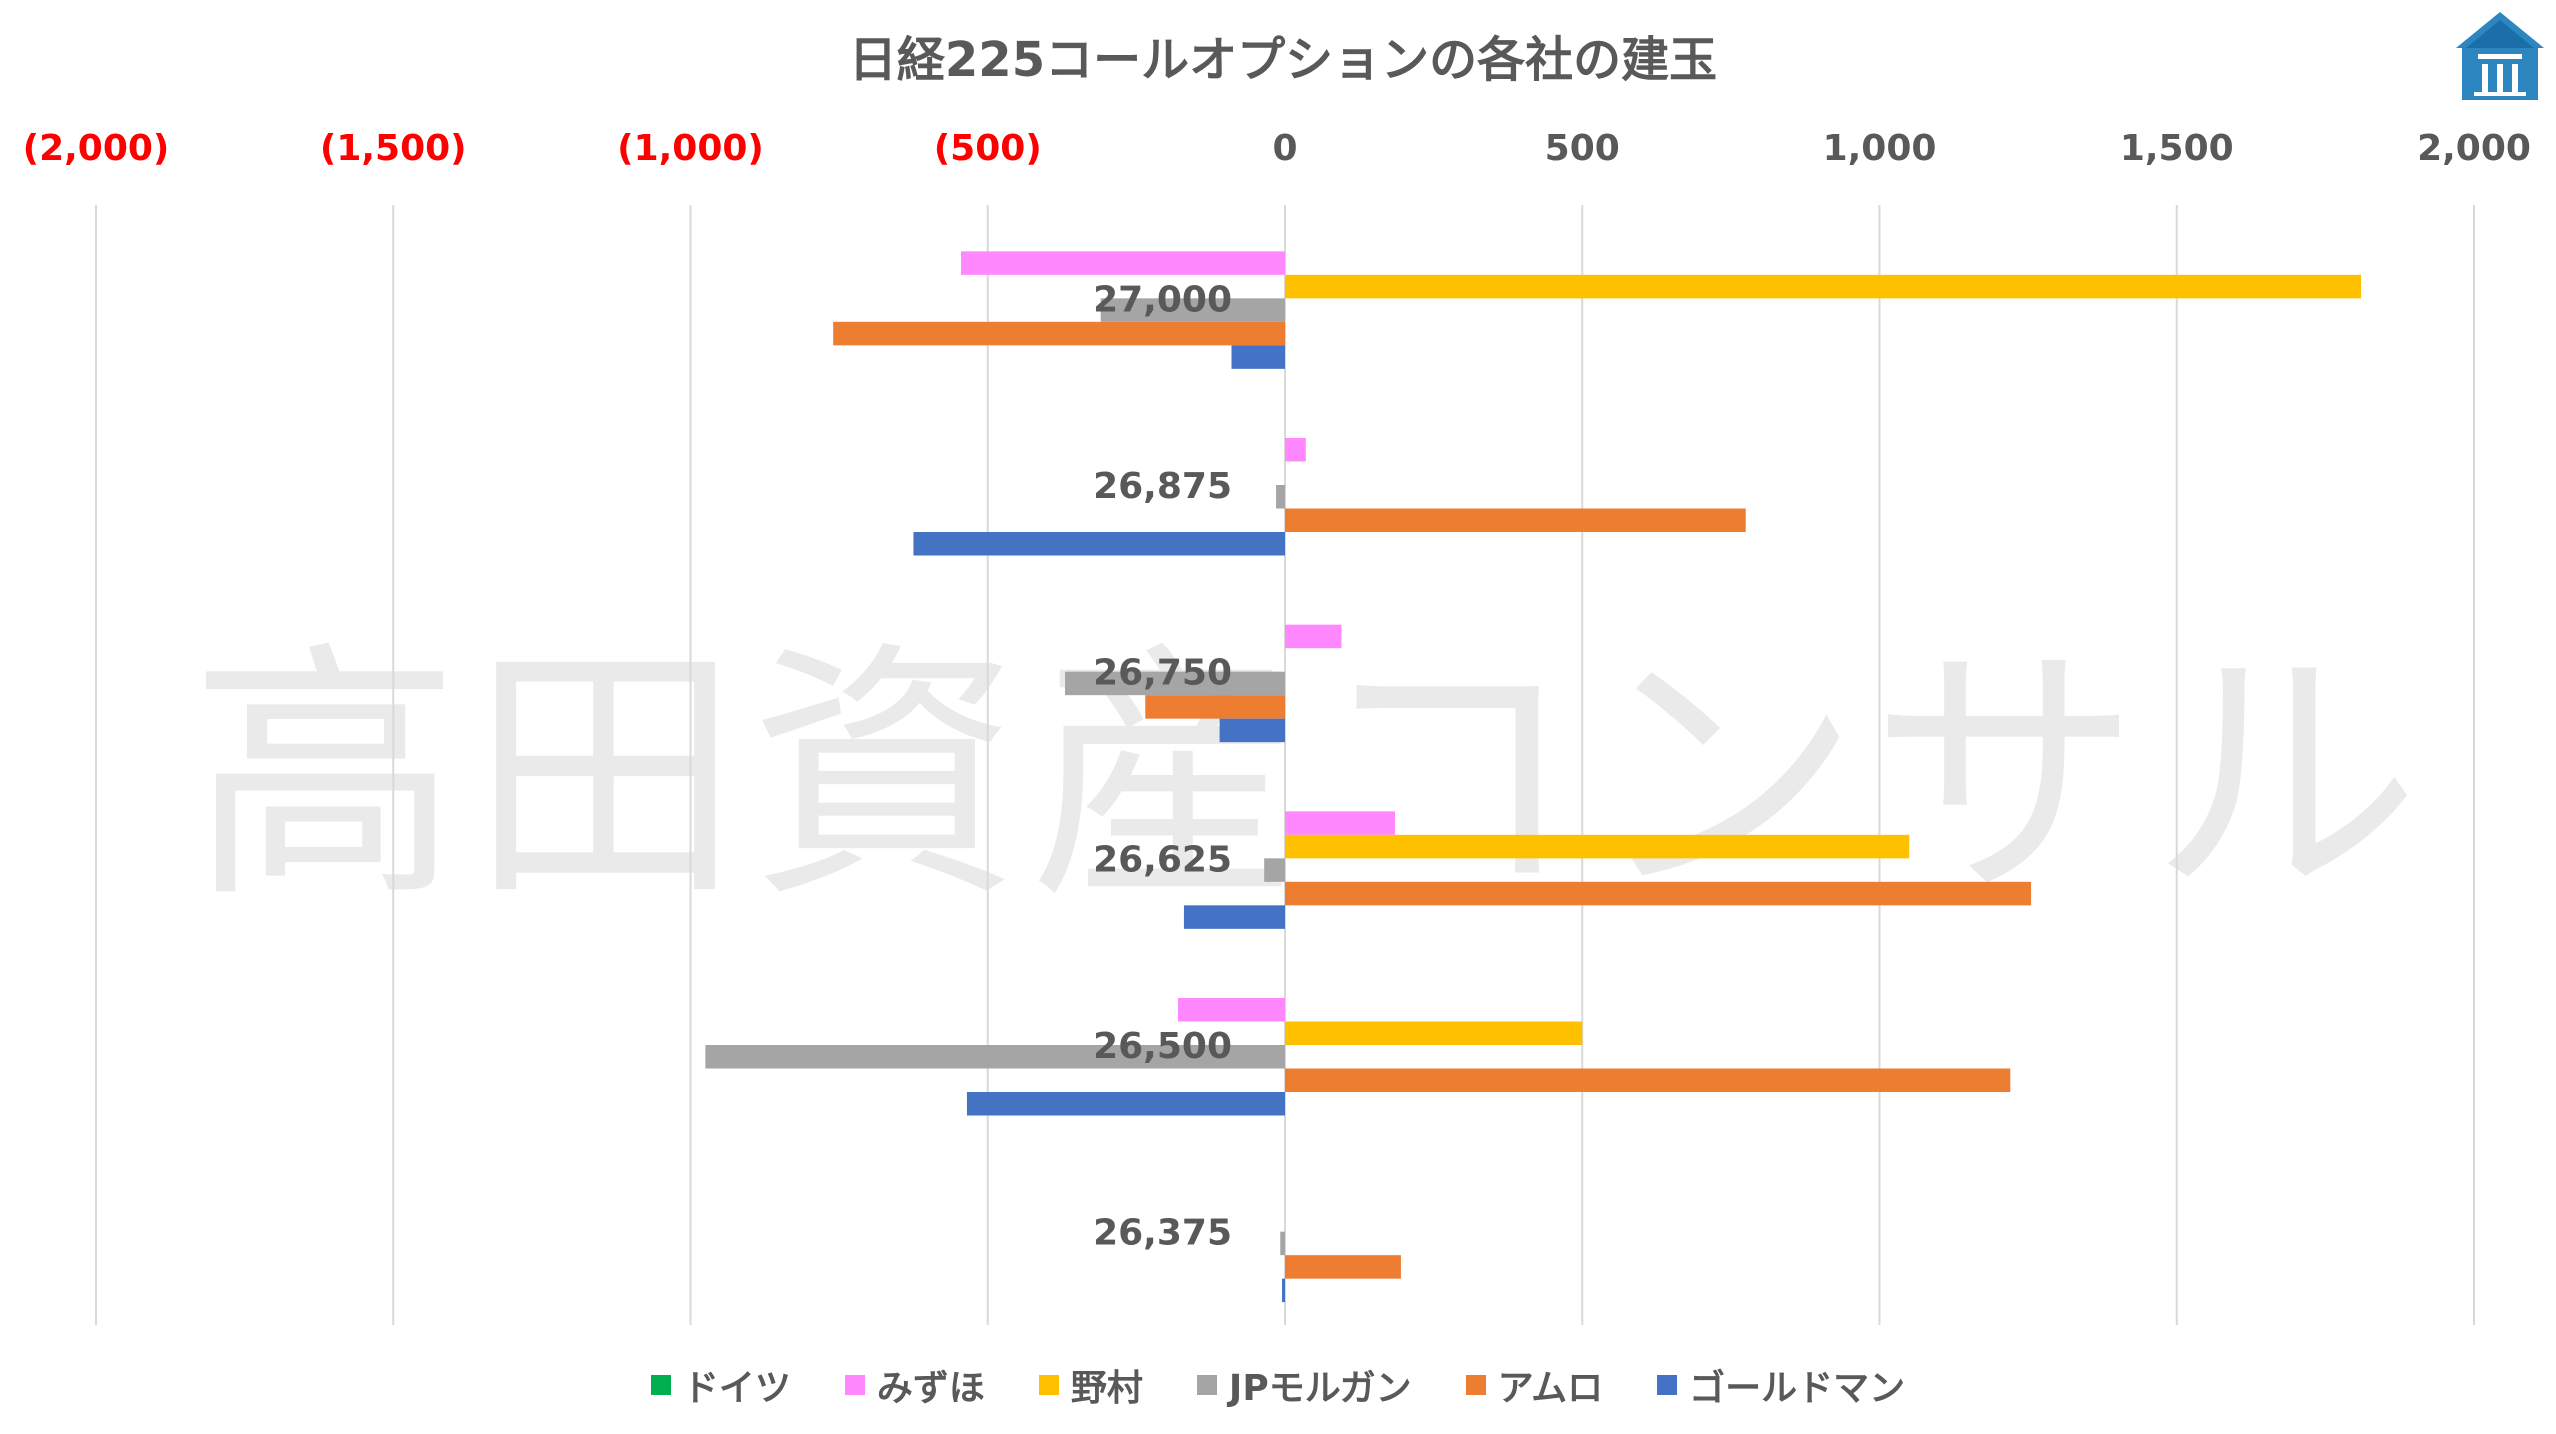 This screenshot has width=2556, height=1434. Describe the element at coordinates (1284, 148) in the screenshot. I see `x-tick-label: 0` at that location.